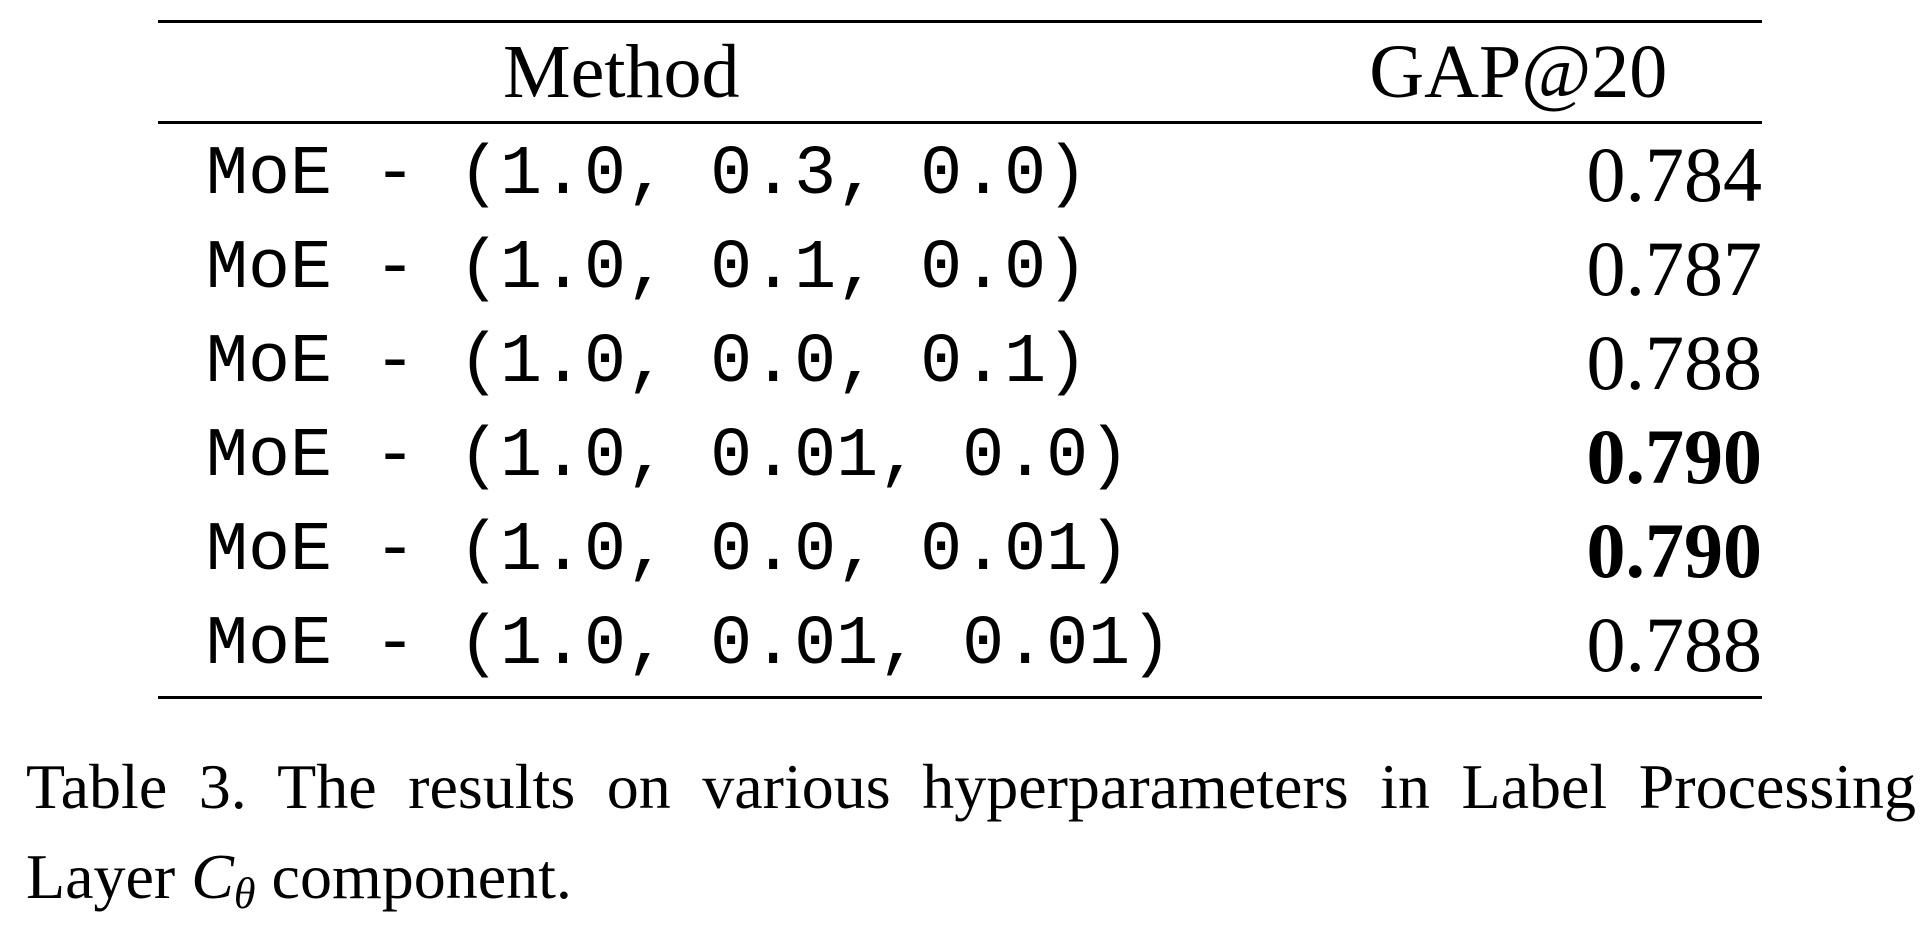 Image resolution: width=1928 pixels, height=939 pixels. I want to click on cell-method: MoE - (1.0, 0.3, 0.0), so click(647, 175).